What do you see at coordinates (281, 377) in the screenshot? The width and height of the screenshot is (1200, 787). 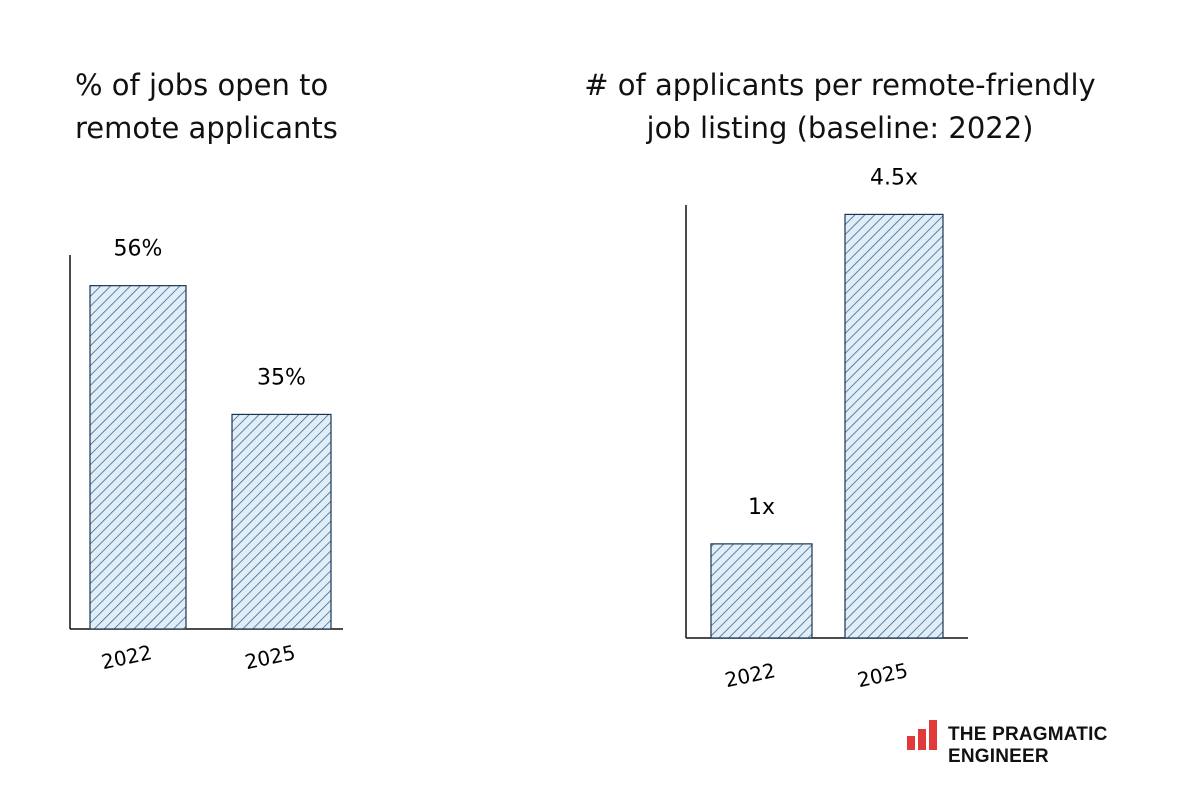 I see `value-label: 35%` at bounding box center [281, 377].